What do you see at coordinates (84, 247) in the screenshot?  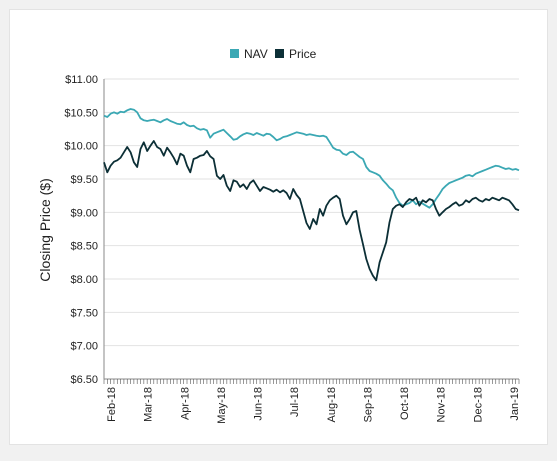 I see `y-tick-label: $8.50` at bounding box center [84, 247].